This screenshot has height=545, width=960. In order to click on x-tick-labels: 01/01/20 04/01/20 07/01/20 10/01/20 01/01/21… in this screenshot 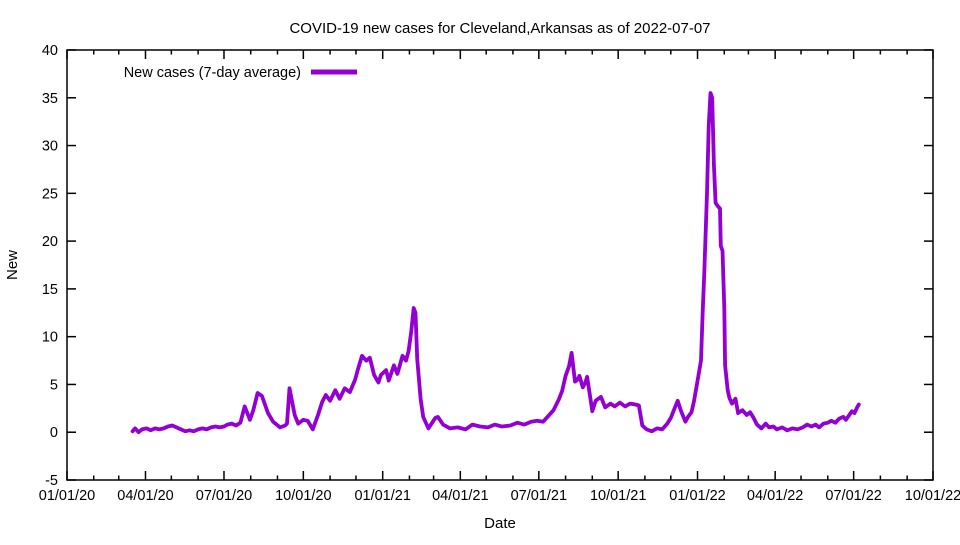, I will do `click(499, 496)`.